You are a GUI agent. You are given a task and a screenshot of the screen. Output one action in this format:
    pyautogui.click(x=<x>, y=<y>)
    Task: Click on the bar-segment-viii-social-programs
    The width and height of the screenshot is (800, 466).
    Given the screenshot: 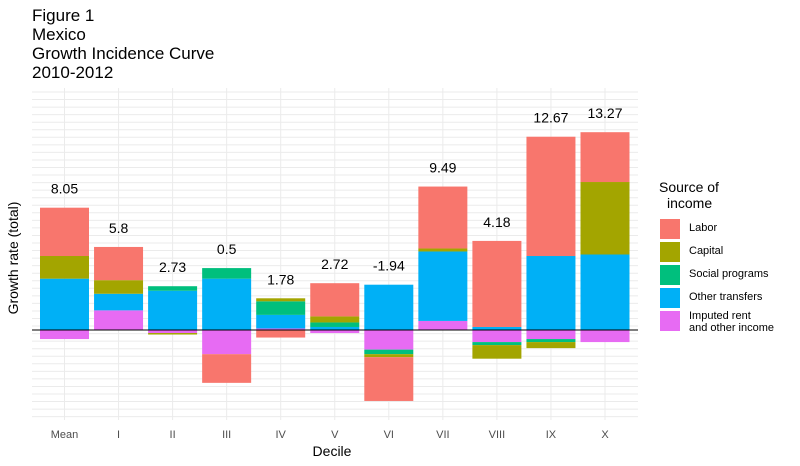 What is the action you would take?
    pyautogui.click(x=497, y=344)
    